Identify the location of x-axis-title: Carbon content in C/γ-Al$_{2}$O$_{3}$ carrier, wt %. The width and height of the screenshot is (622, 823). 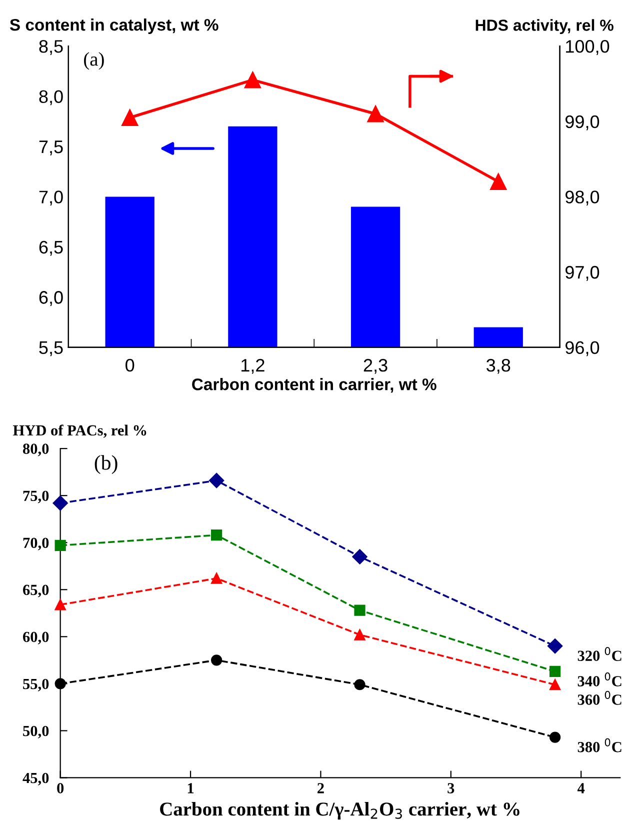
(340, 811).